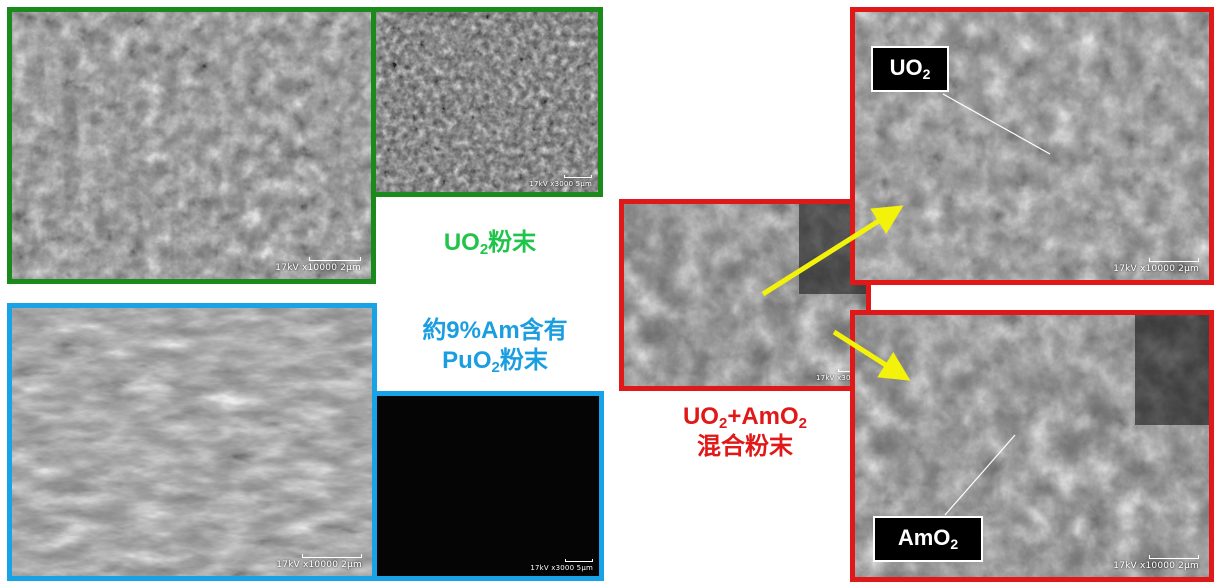  I want to click on mixed-powder-caption-uo2: UO, so click(700, 416).